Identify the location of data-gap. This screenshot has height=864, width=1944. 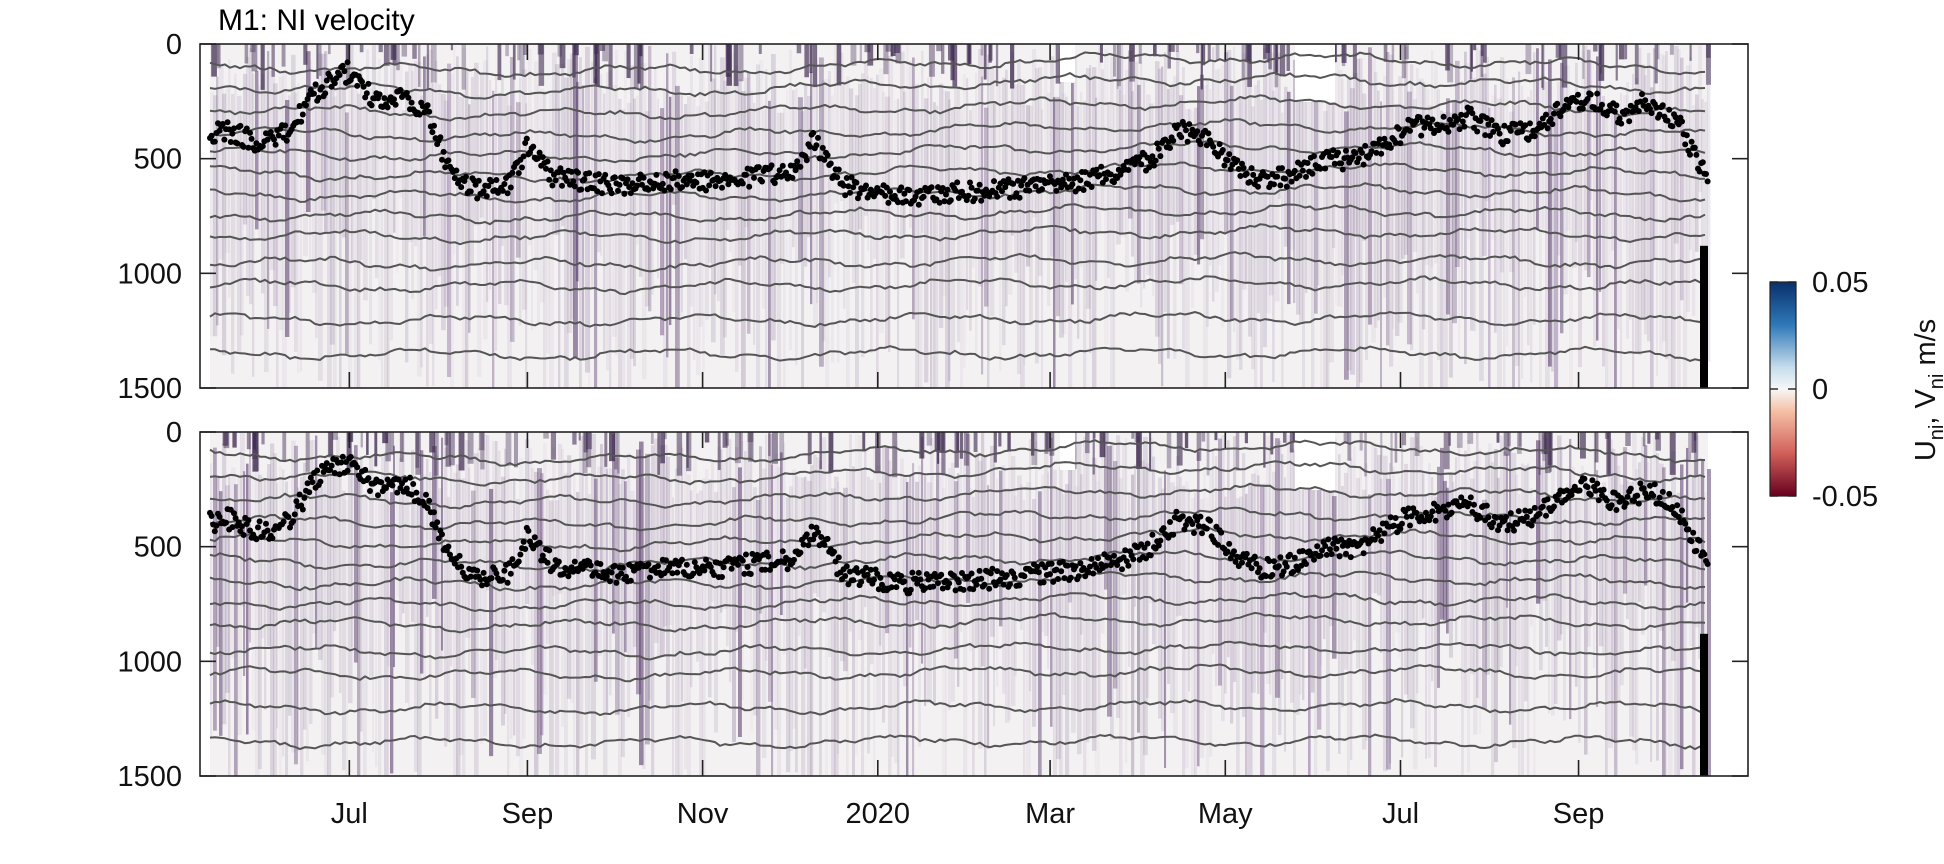
(1315, 461).